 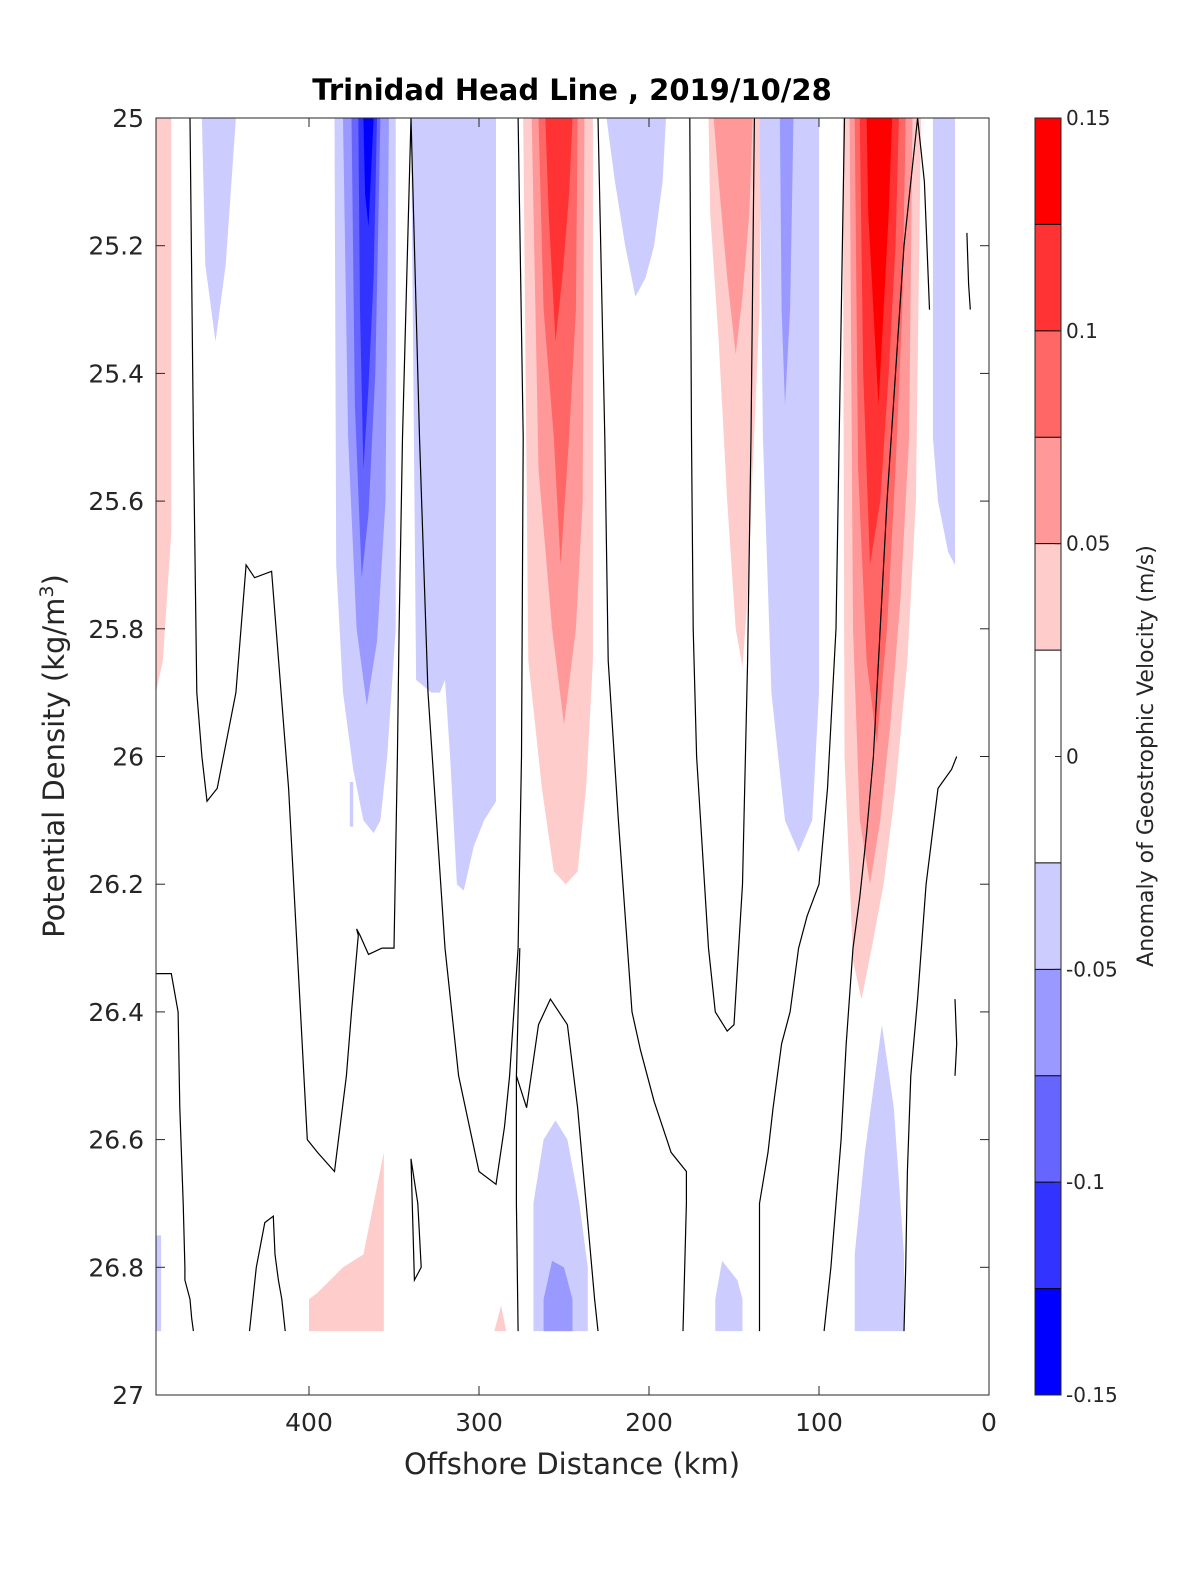 I want to click on y-axis-label-close: ), so click(x=54, y=579).